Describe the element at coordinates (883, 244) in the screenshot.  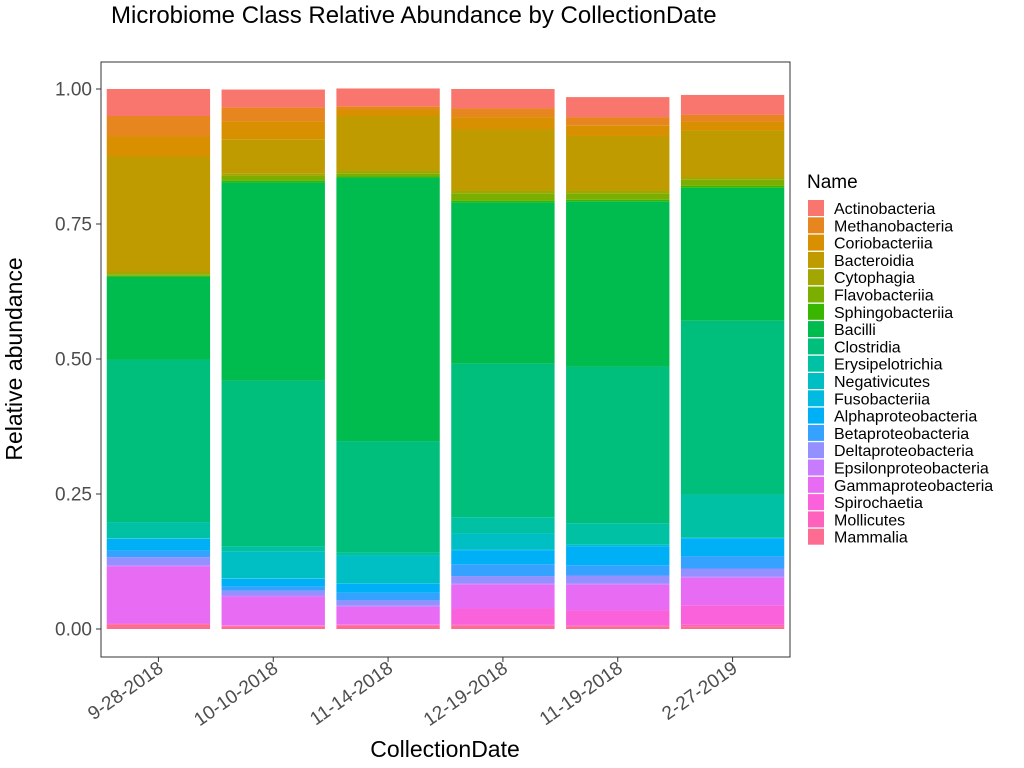
I see `legend-label: Coriobacteriia` at that location.